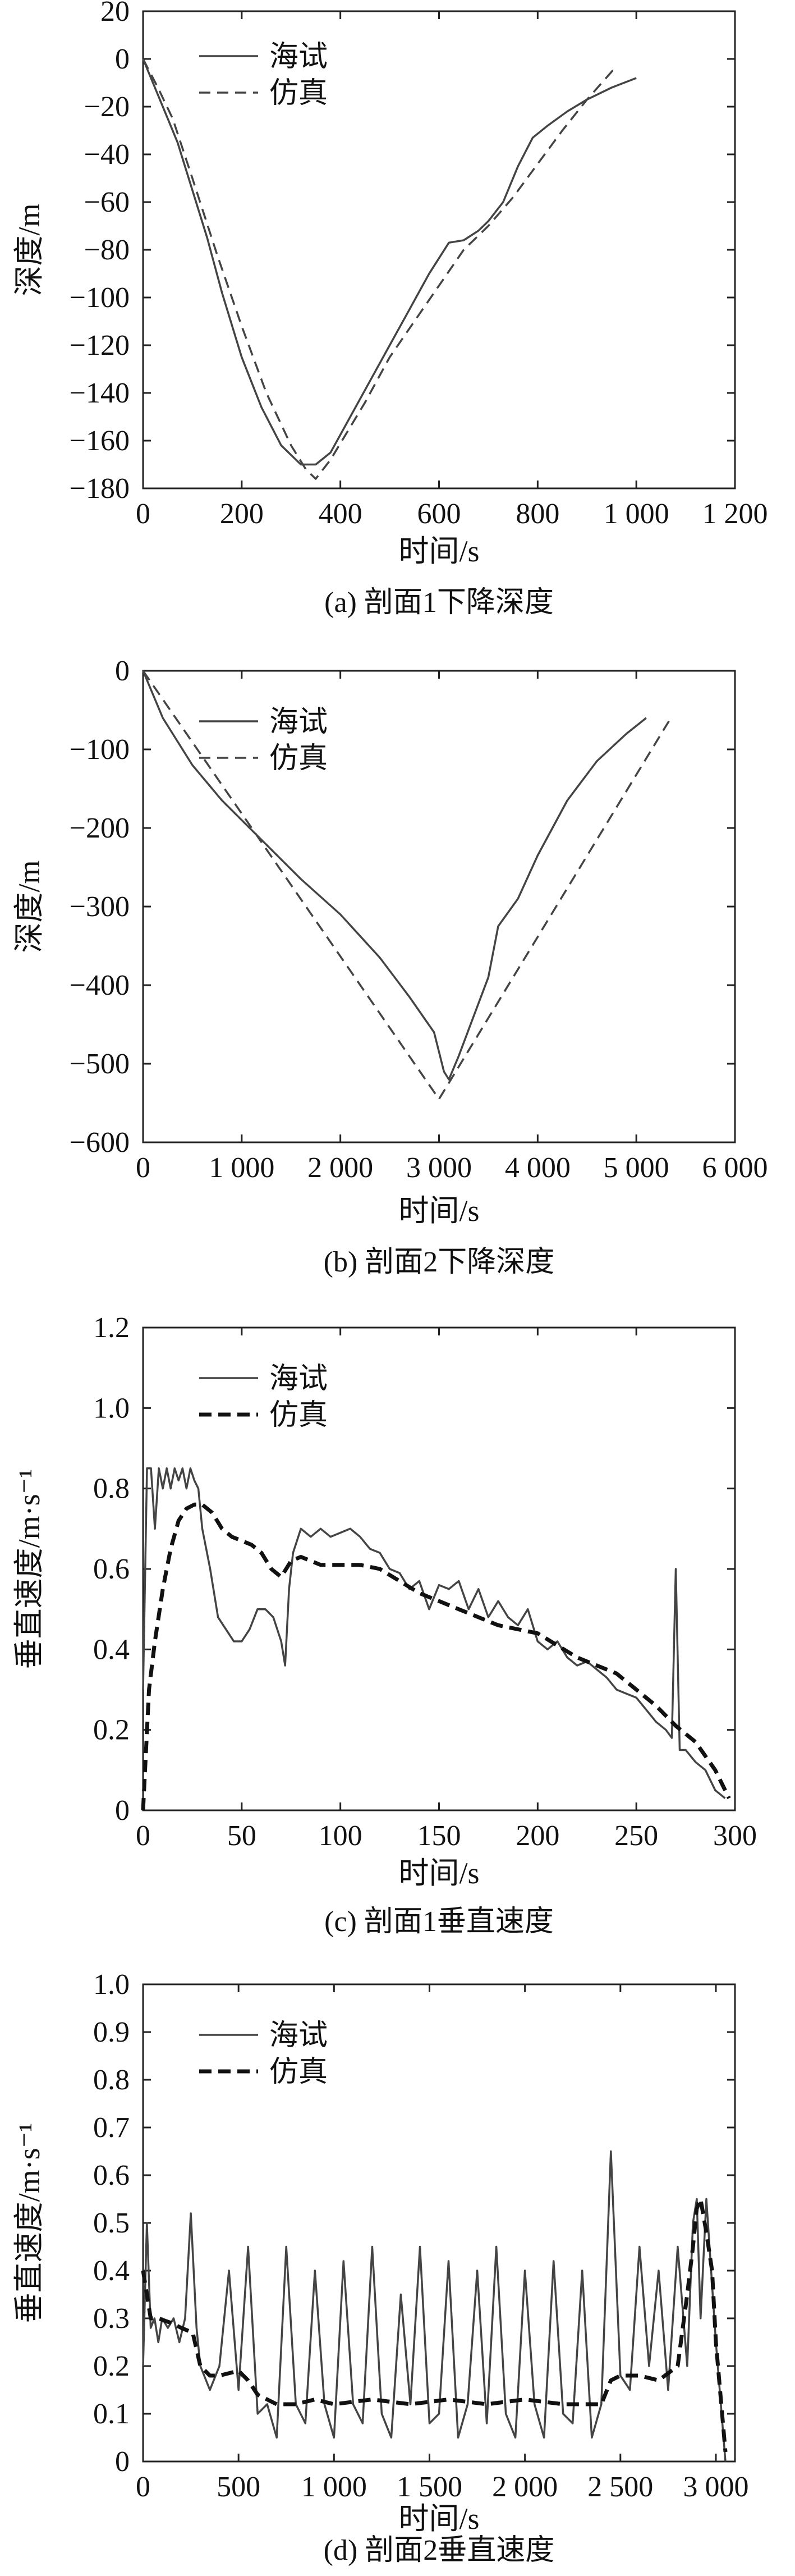  I want to click on y-tick-label: 1.2, so click(111, 1328).